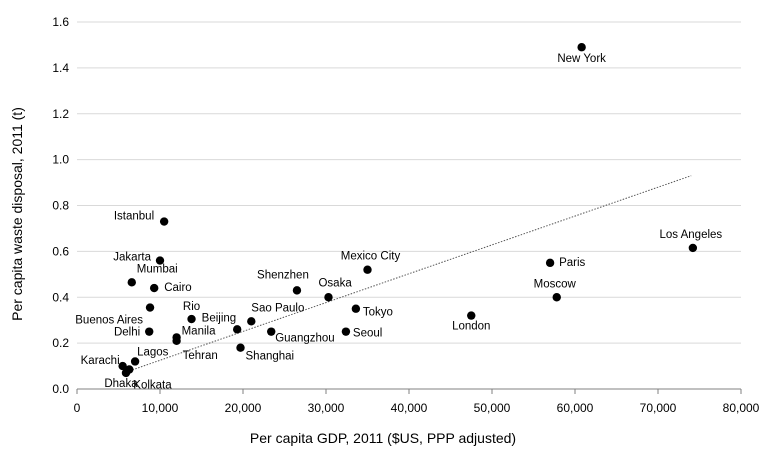  What do you see at coordinates (492, 408) in the screenshot?
I see `x-tick-label: 50,000` at bounding box center [492, 408].